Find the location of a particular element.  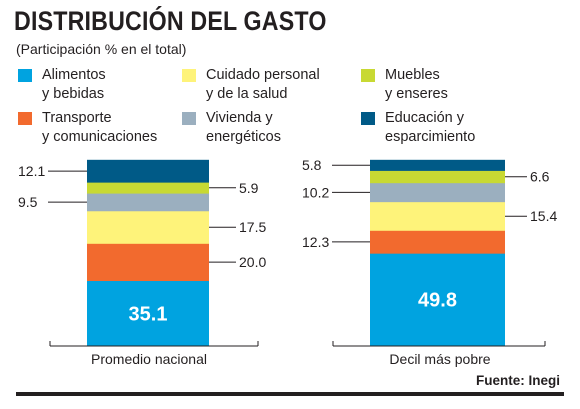

legend-item: Alimentos y bebidas is located at coordinates (62, 85).